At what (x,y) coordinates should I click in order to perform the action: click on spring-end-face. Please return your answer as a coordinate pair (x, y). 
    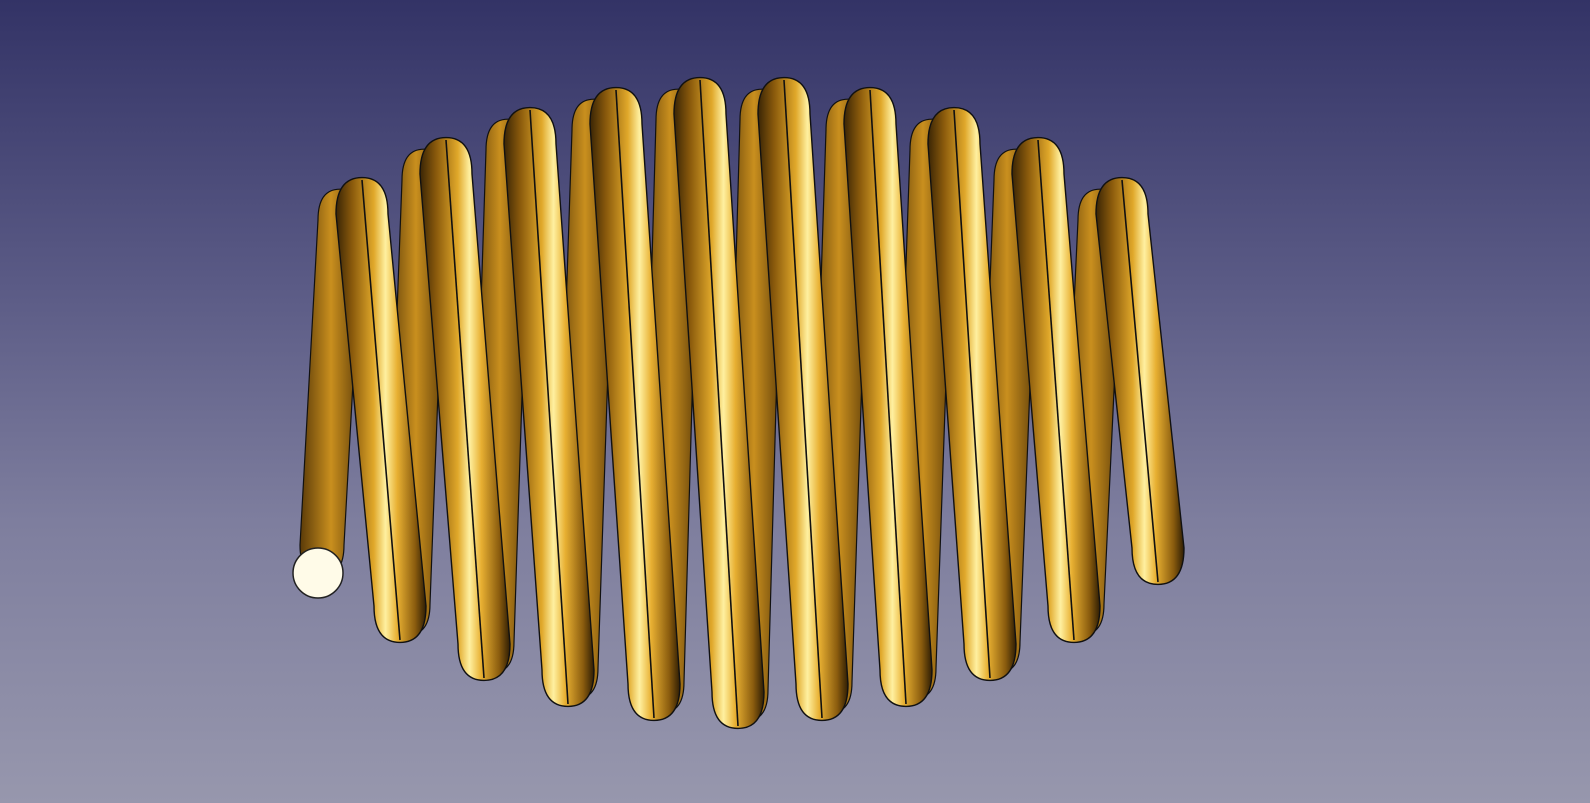
    Looking at the image, I should click on (318, 573).